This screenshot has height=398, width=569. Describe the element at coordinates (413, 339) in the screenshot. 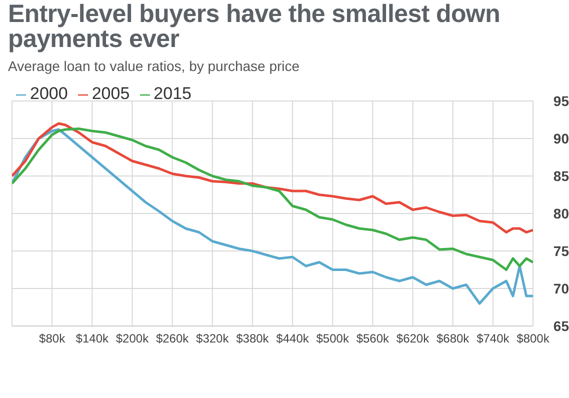

I see `x-tick-label: $620k` at that location.